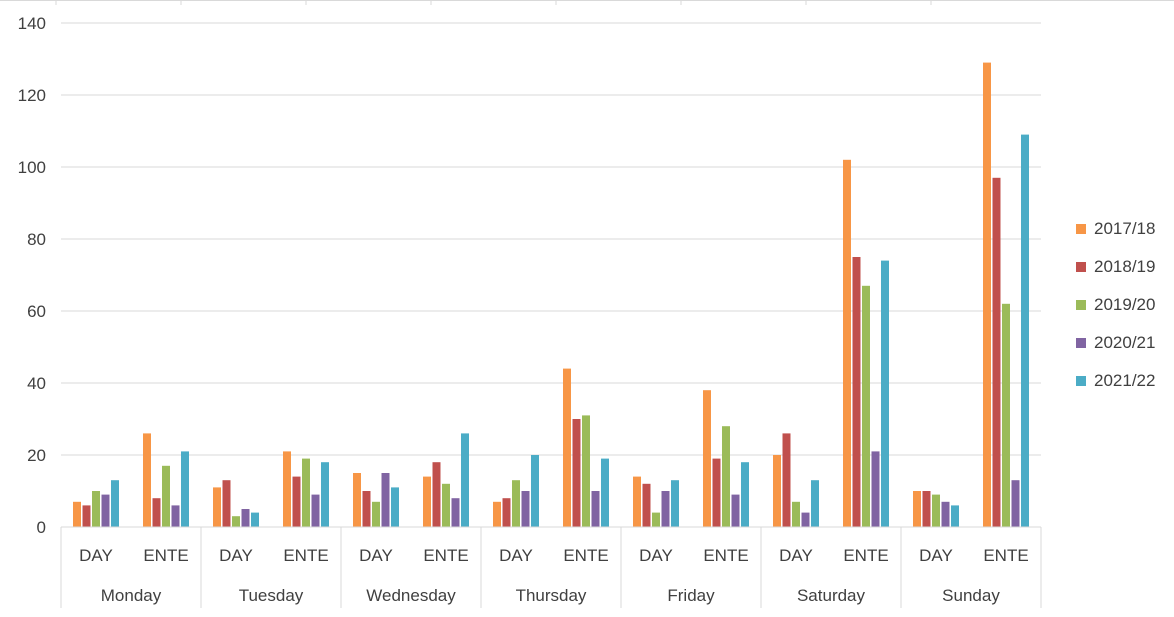 The width and height of the screenshot is (1174, 617). I want to click on group-label: Monday, so click(131, 595).